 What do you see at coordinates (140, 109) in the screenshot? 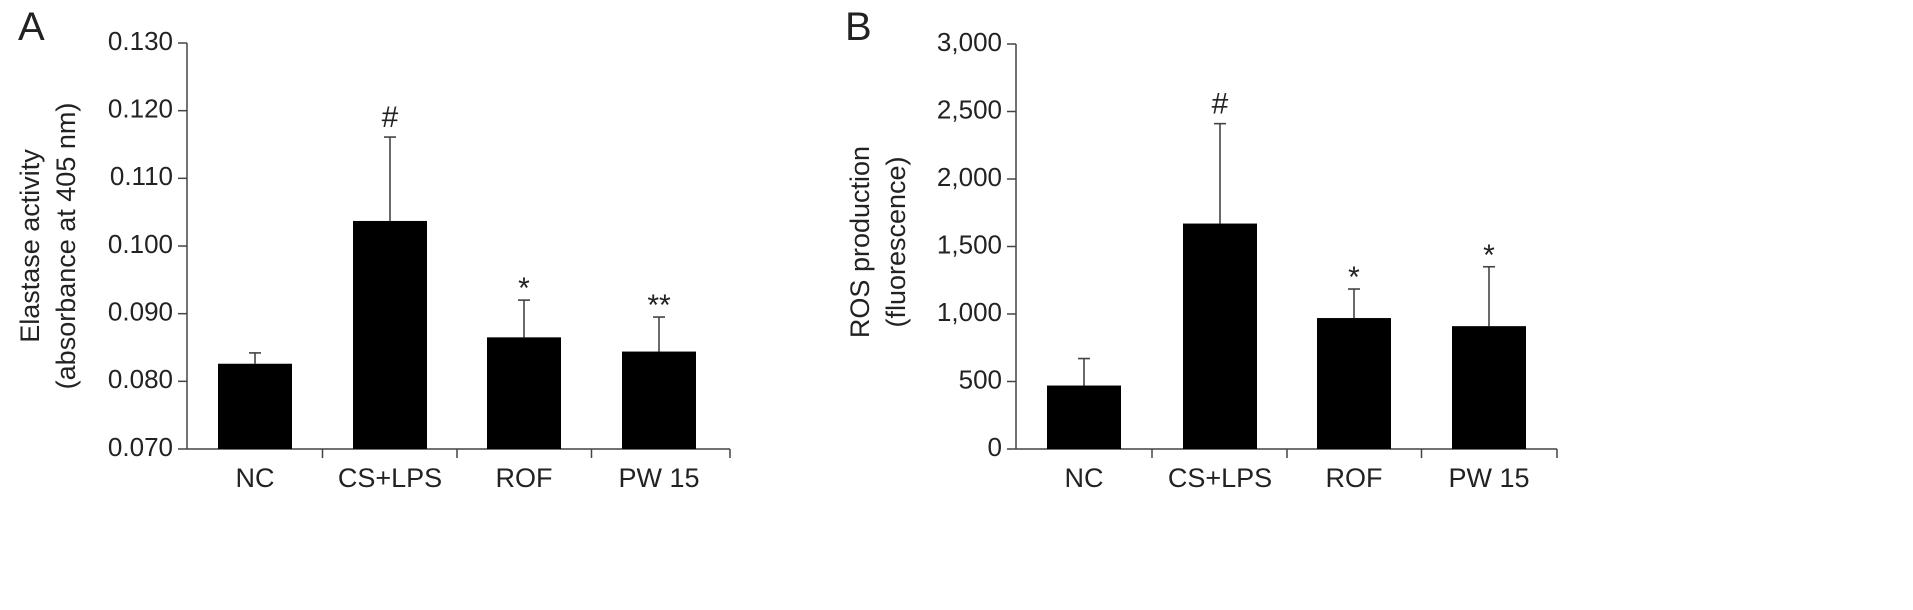
I see `y-tick-label: 0.120` at bounding box center [140, 109].